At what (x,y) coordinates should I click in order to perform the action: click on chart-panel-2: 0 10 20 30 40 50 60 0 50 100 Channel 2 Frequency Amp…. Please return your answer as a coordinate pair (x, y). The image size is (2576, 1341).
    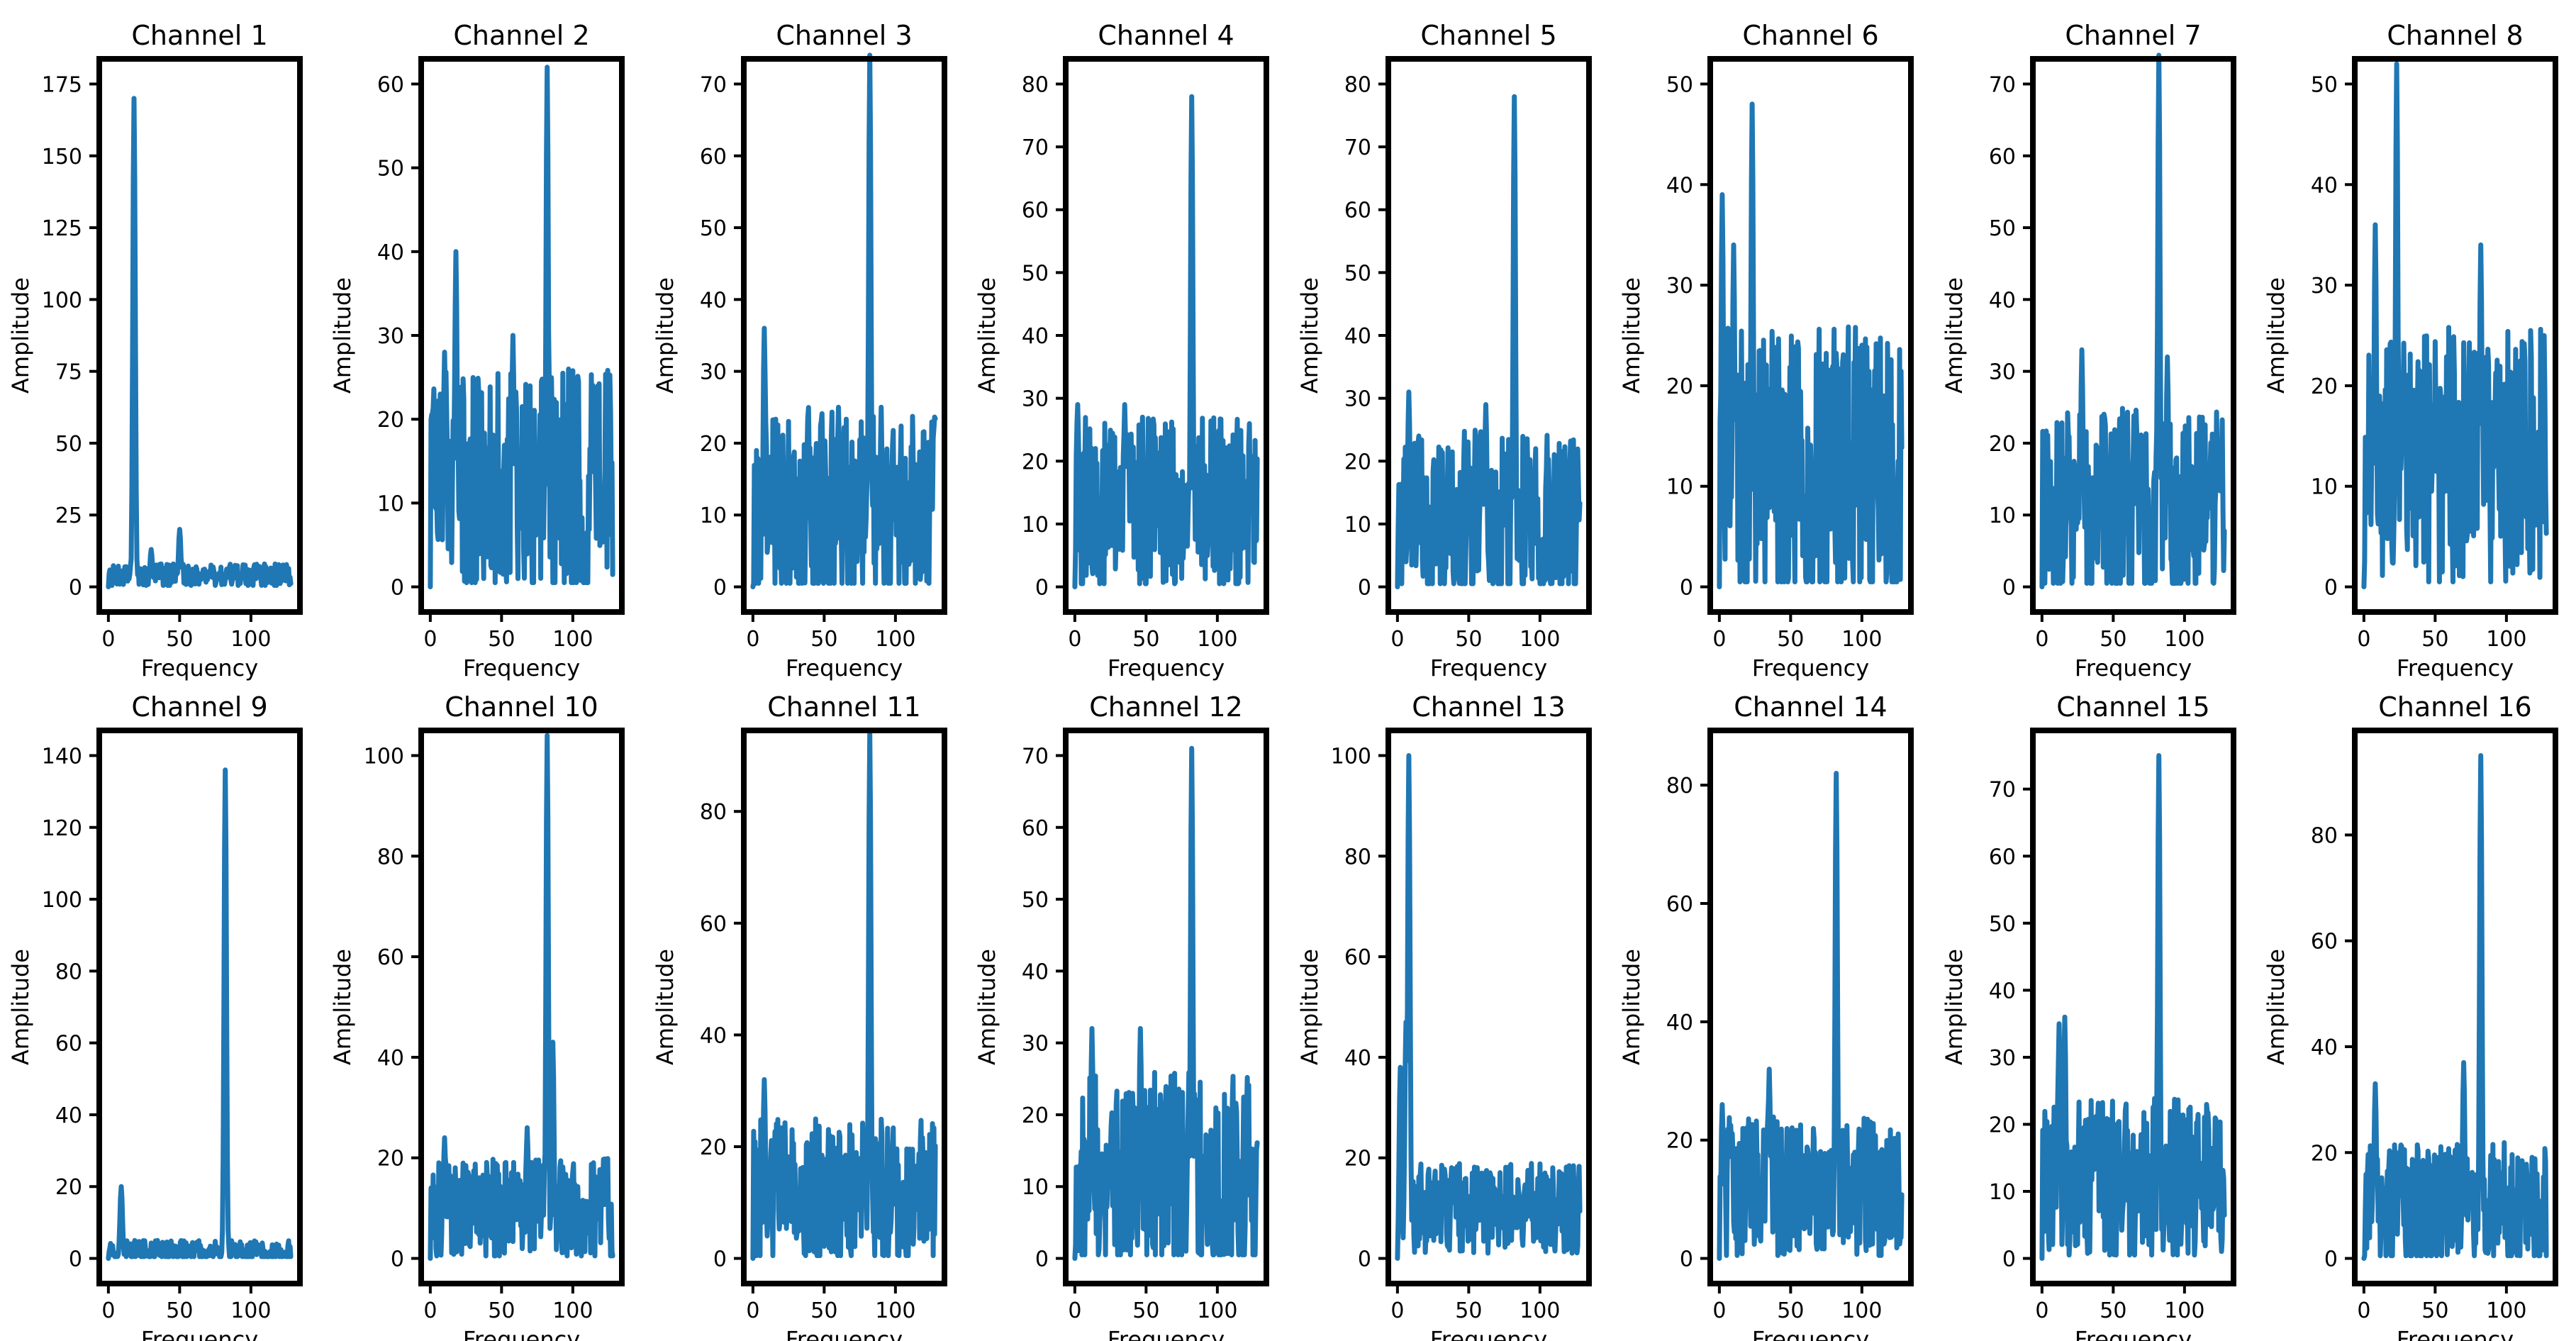
    Looking at the image, I should click on (477, 350).